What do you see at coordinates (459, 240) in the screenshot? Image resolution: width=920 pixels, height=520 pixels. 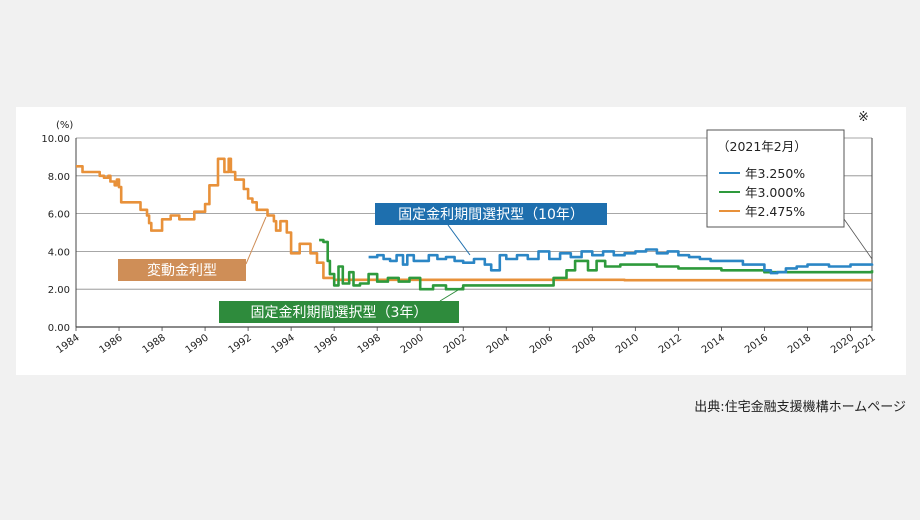 I see `callout-leader-fixed-10yr` at bounding box center [459, 240].